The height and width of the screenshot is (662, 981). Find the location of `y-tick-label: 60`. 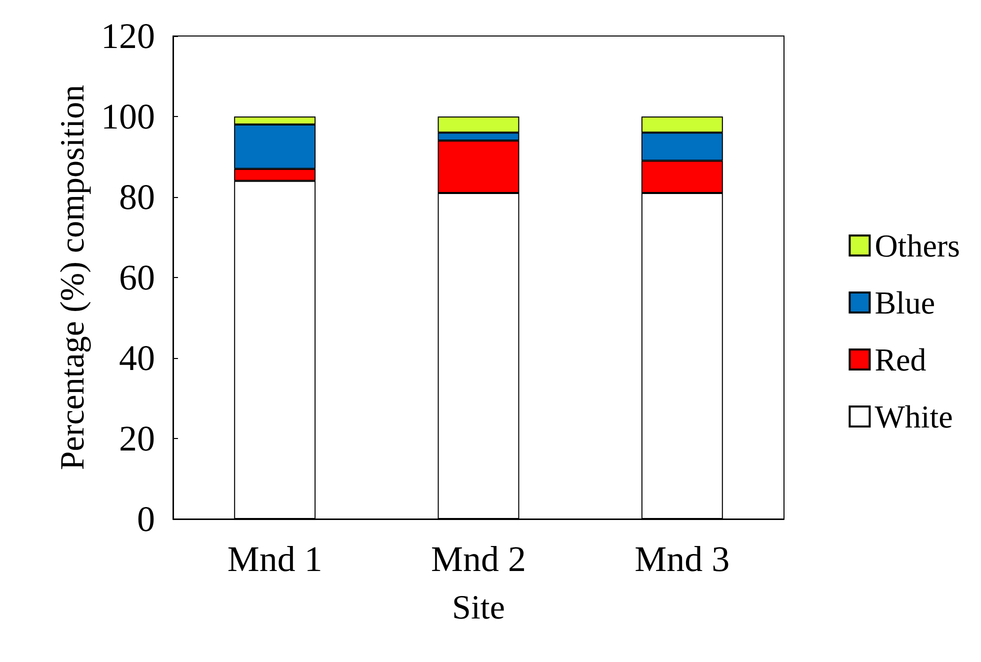

y-tick-label: 60 is located at coordinates (137, 278).